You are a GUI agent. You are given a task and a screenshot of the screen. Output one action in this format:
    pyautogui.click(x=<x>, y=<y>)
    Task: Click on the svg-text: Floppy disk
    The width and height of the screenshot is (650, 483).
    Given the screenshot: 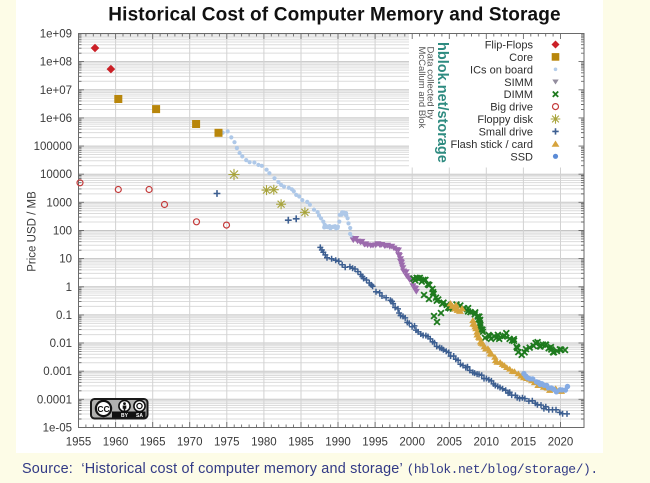 What is the action you would take?
    pyautogui.click(x=505, y=120)
    